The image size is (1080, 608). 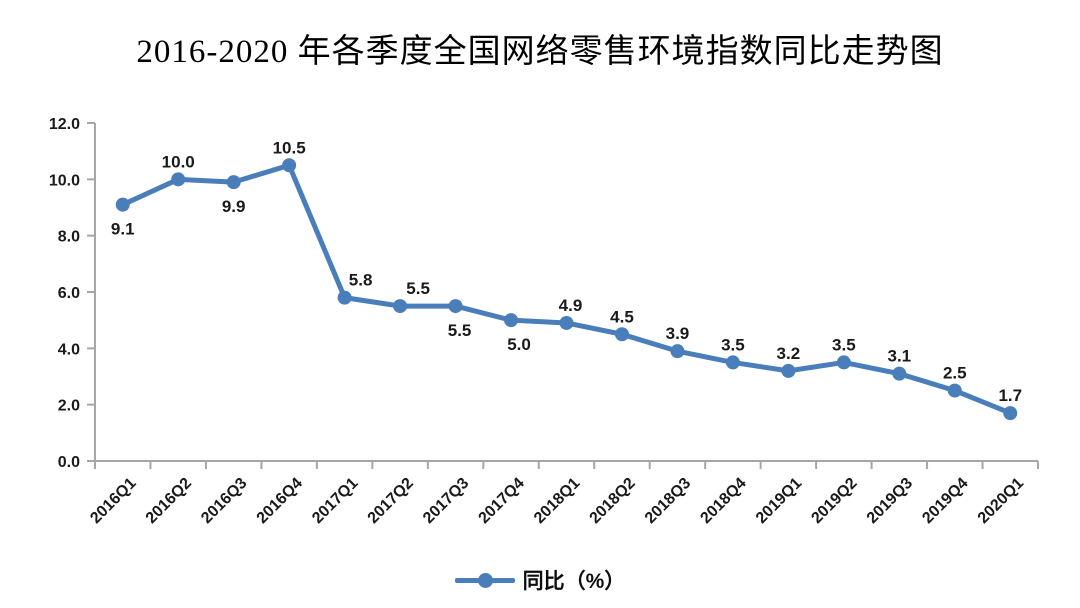 I want to click on y-tick-label: 4.0, so click(x=69, y=349).